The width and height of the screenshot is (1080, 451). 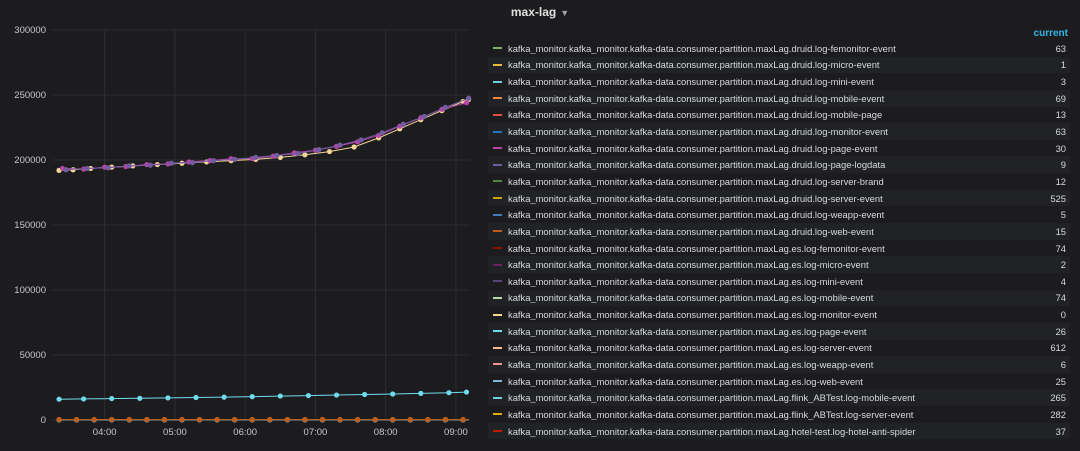 What do you see at coordinates (1058, 198) in the screenshot?
I see `series-current-value: 525` at bounding box center [1058, 198].